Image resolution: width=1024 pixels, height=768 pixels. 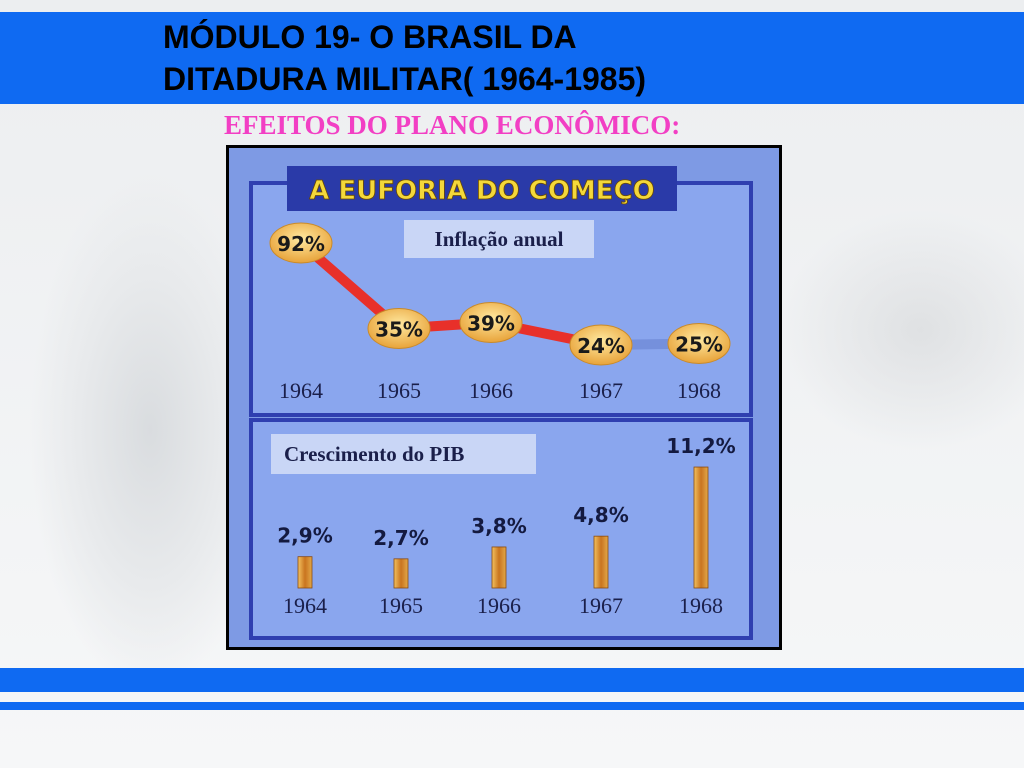 What do you see at coordinates (370, 37) in the screenshot?
I see `title-line-1: MÓDULO 19- O BRASIL DA` at bounding box center [370, 37].